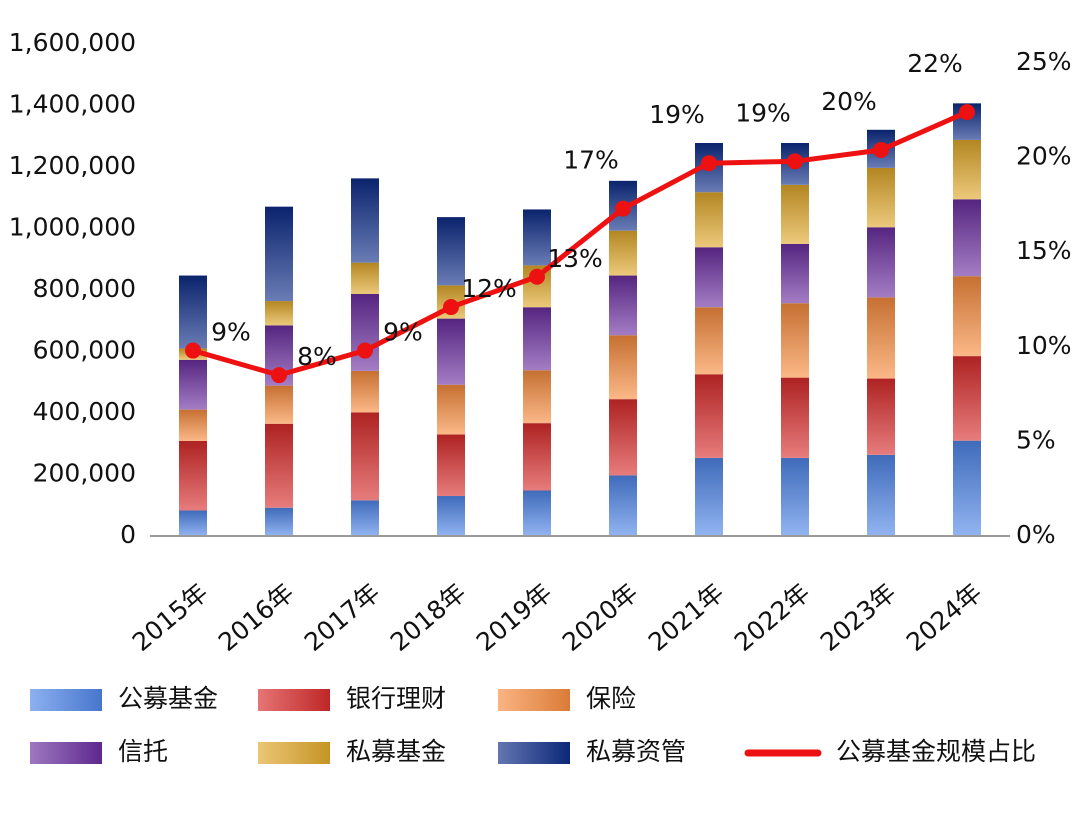 This screenshot has height=821, width=1080. What do you see at coordinates (1044, 156) in the screenshot?
I see `right-axis-tick-label: 20%` at bounding box center [1044, 156].